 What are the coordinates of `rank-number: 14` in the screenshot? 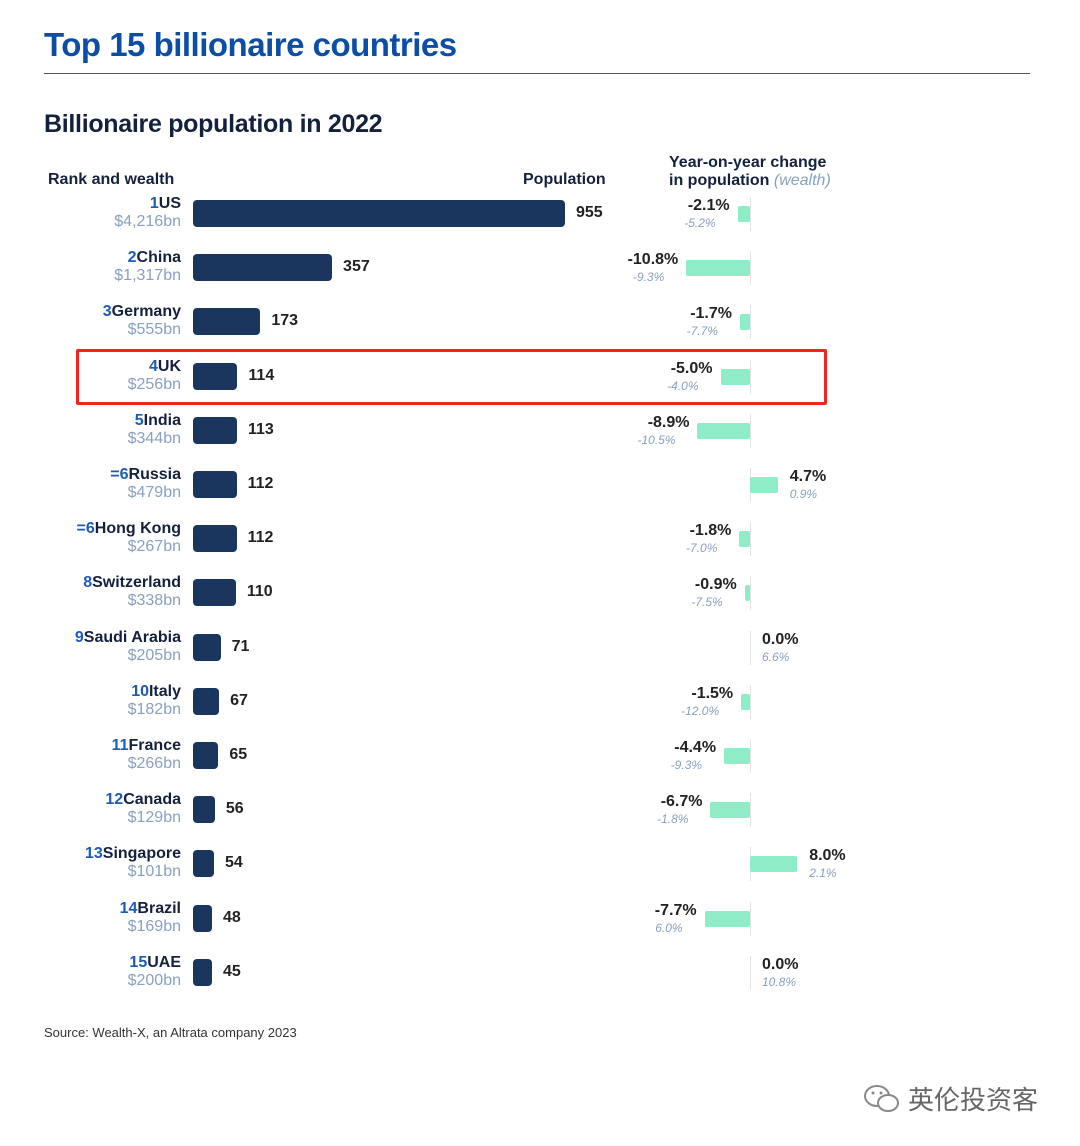 It's located at (128, 908).